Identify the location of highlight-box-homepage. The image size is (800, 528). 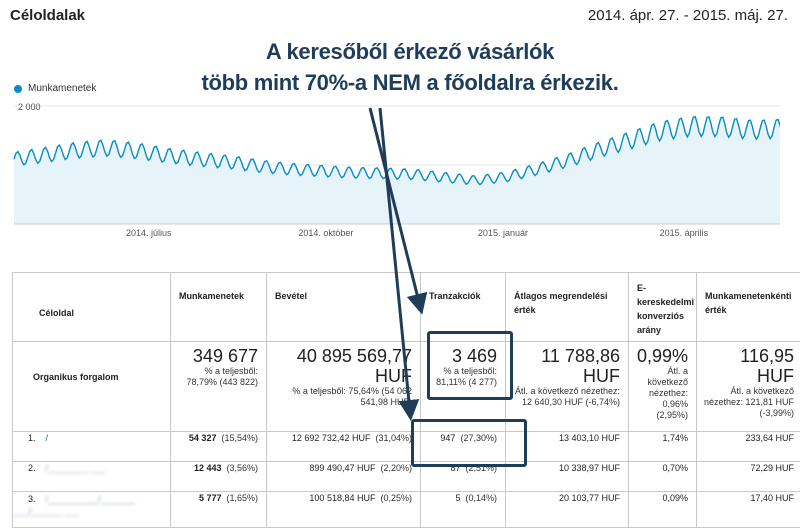
(469, 443).